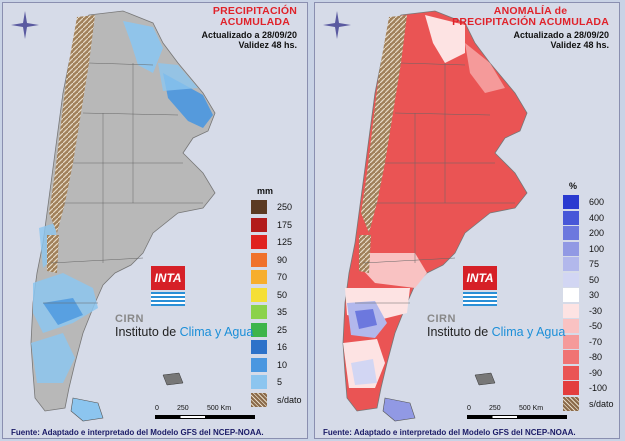 The width and height of the screenshot is (625, 441). Describe the element at coordinates (597, 248) in the screenshot. I see `legend-label: 100` at that location.